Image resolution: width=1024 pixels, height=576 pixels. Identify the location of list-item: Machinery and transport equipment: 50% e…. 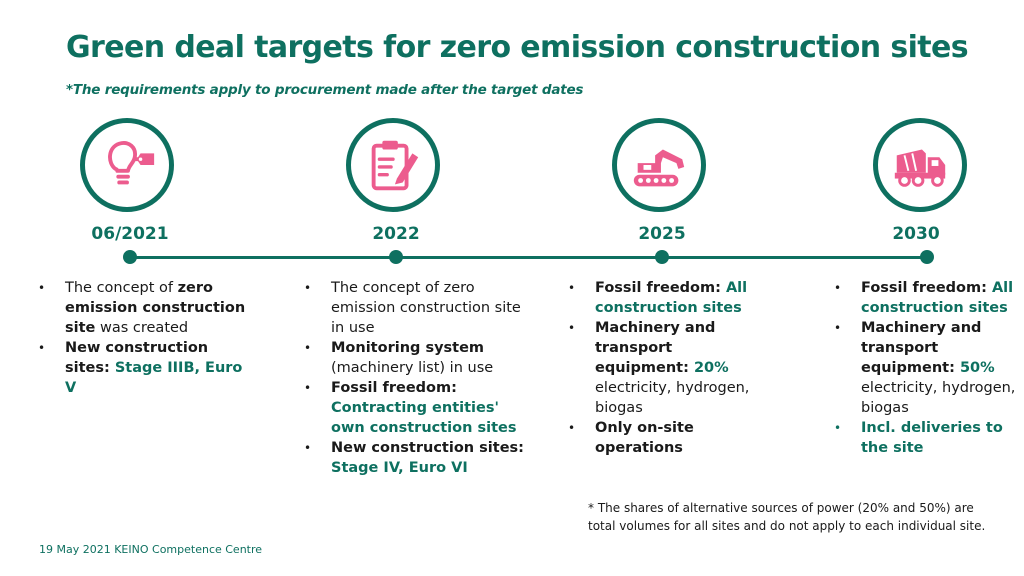
(926, 368).